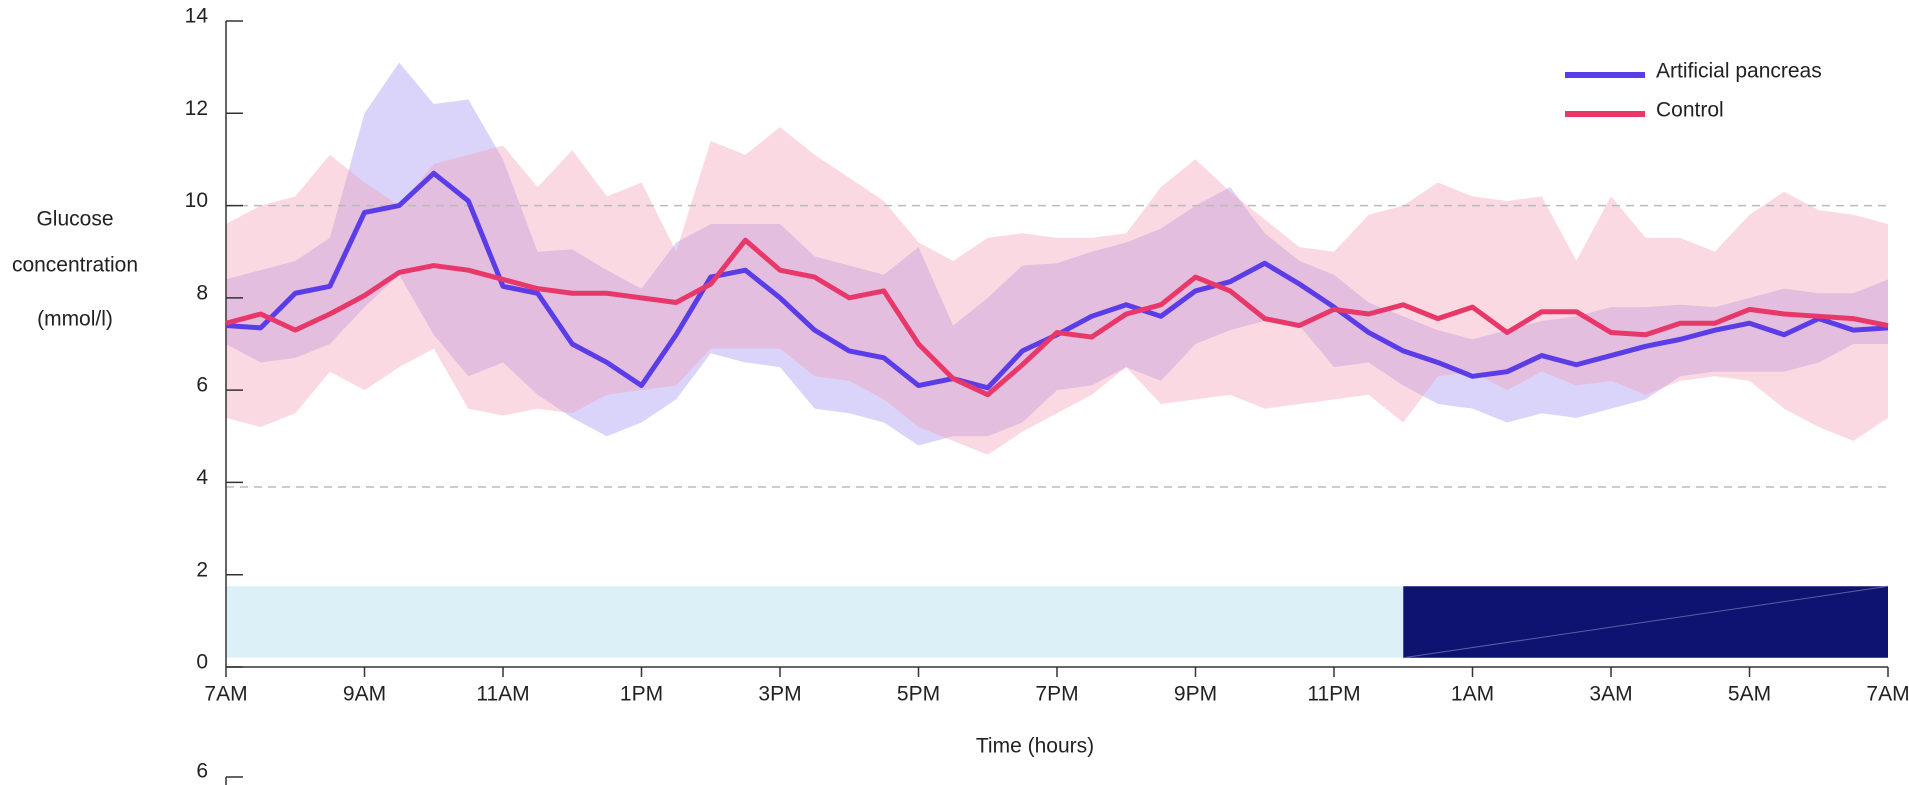 The image size is (1909, 785). I want to click on y-tick-label: 0, so click(202, 662).